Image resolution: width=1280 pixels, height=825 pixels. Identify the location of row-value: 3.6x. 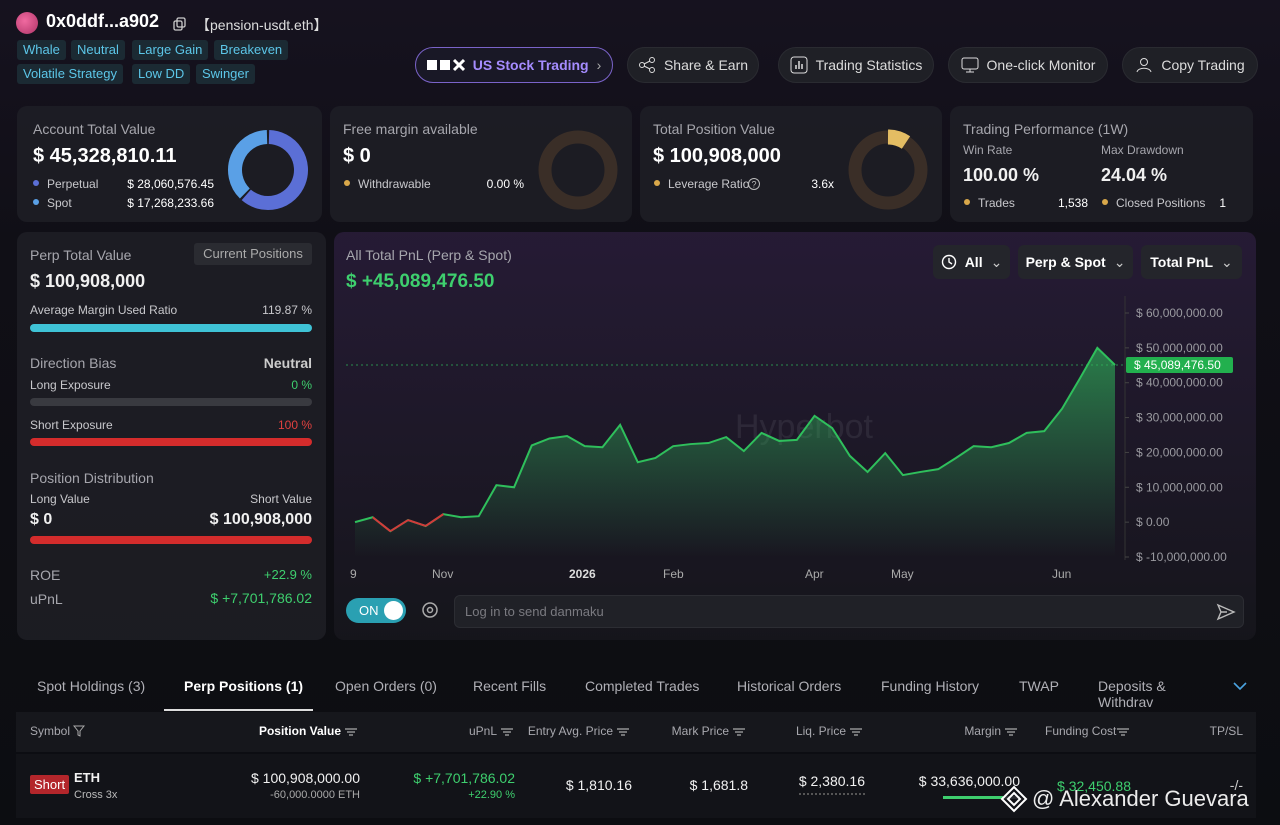
(822, 184).